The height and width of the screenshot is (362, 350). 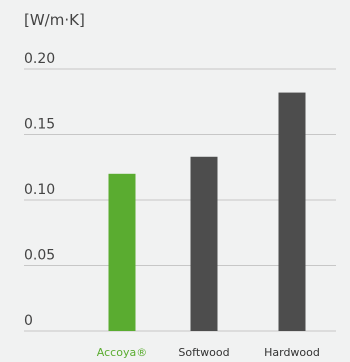 What do you see at coordinates (39, 256) in the screenshot?
I see `y-tick-label: 0.05` at bounding box center [39, 256].